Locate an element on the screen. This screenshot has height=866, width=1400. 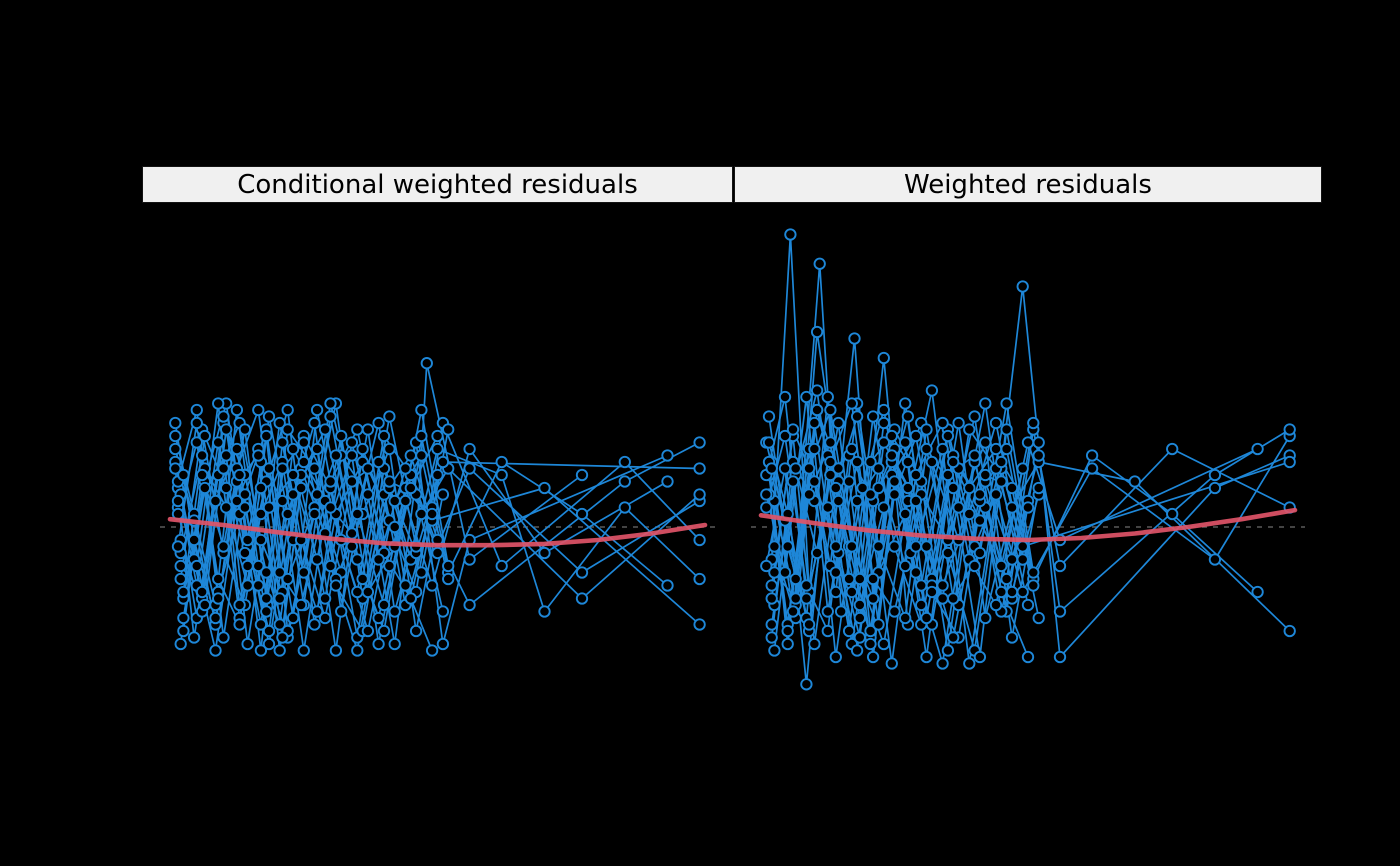
strip-header-cwres: Conditional weighted residuals is located at coordinates (437, 184).